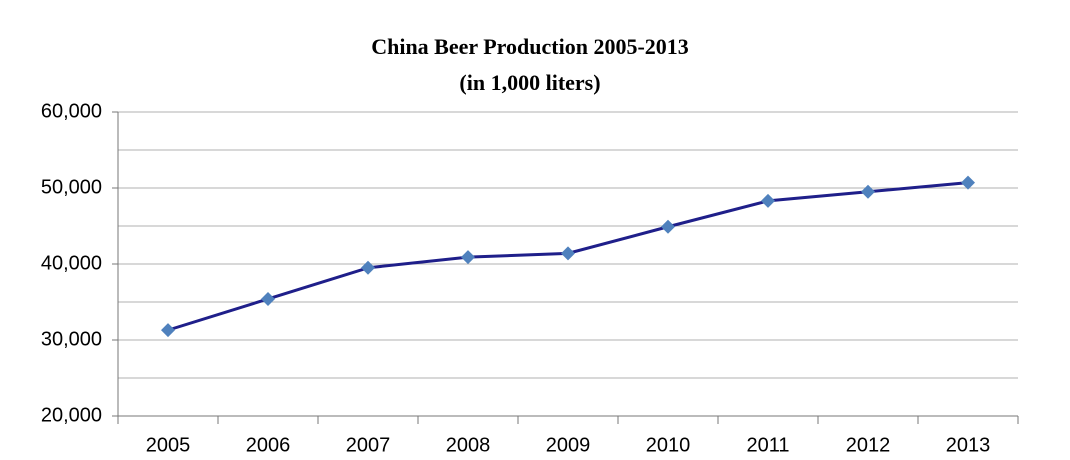  What do you see at coordinates (71, 415) in the screenshot?
I see `y-tick-label: 20,000` at bounding box center [71, 415].